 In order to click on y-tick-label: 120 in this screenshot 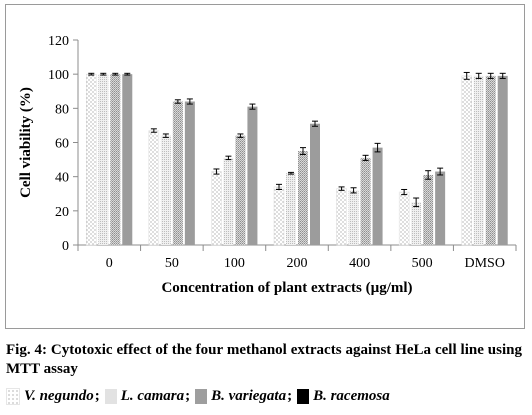, I will do `click(58, 41)`.